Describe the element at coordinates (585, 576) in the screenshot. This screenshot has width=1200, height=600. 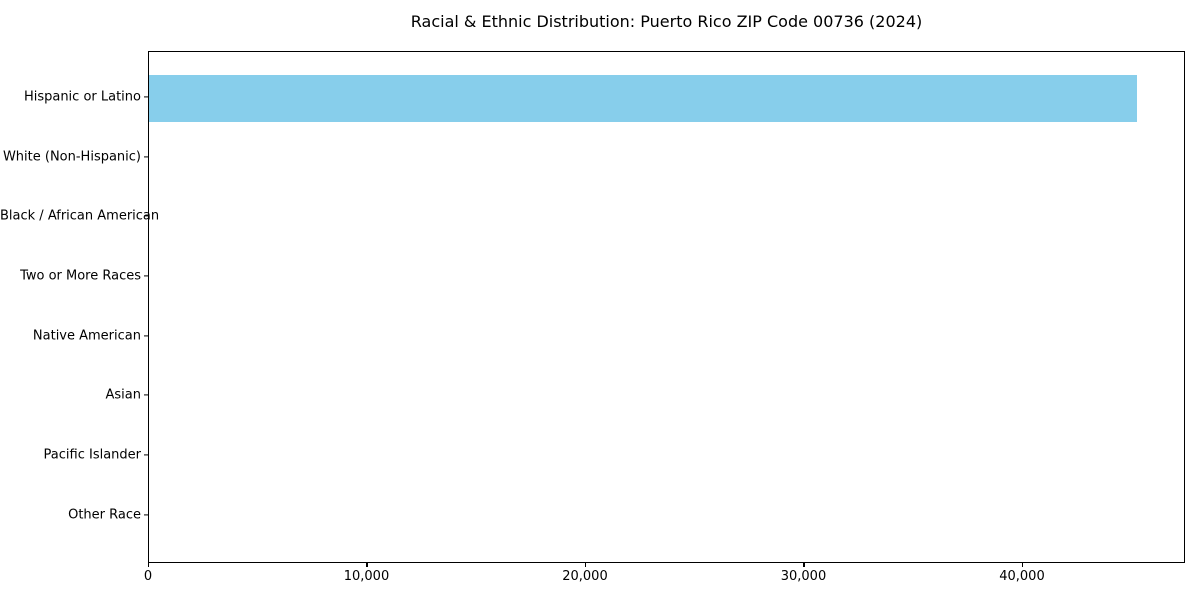
I see `x-tick-label: 20,000` at that location.